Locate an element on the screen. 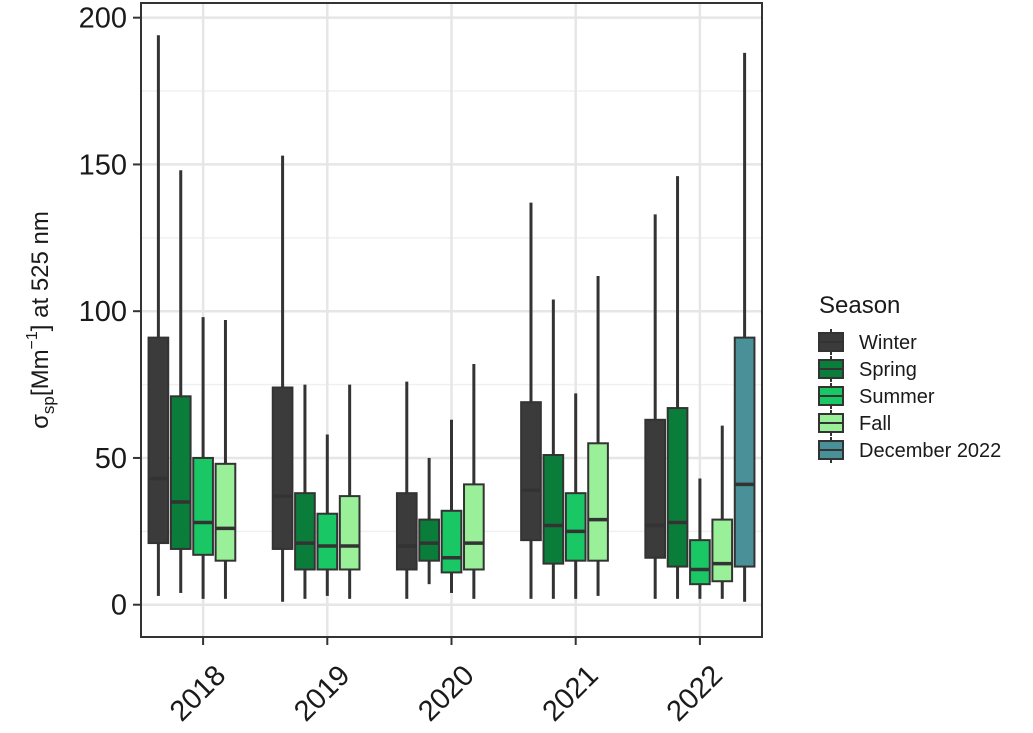 This screenshot has width=1033, height=733. legend-key-december-2022 is located at coordinates (831, 450).